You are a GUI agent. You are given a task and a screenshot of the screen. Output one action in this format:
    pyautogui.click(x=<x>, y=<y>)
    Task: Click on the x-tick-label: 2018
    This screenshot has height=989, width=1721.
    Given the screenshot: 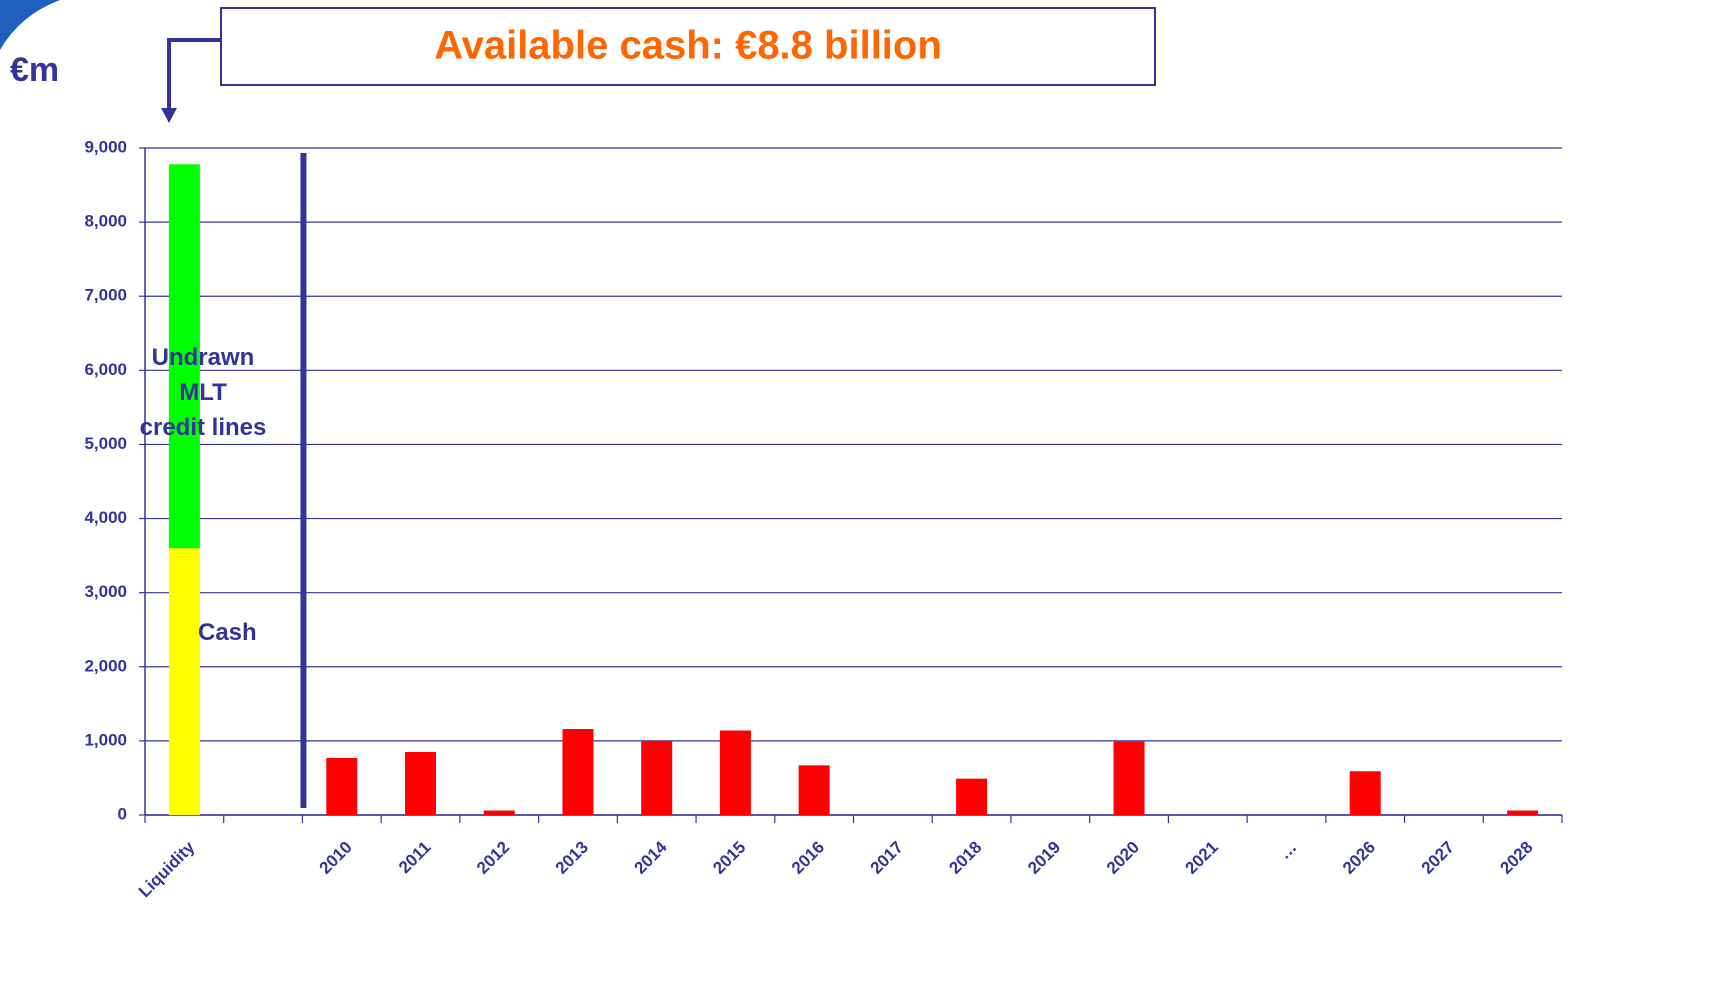 What is the action you would take?
    pyautogui.click(x=965, y=858)
    